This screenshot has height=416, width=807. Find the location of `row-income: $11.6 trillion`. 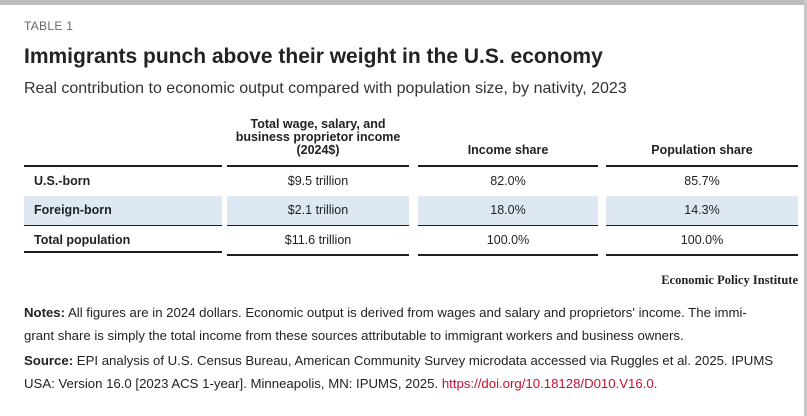

row-income: $11.6 trillion is located at coordinates (318, 240).